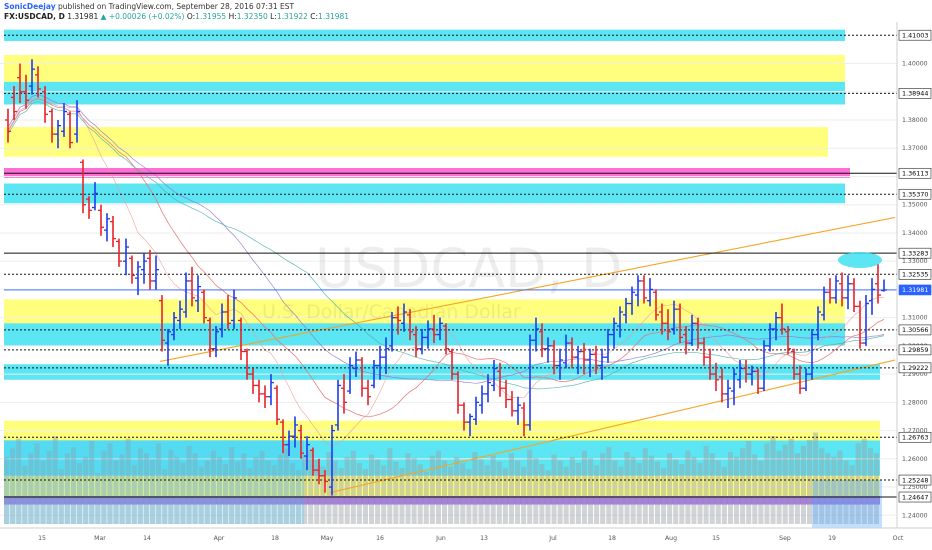 The width and height of the screenshot is (932, 550). I want to click on level-label-text: 1.29859, so click(915, 350).